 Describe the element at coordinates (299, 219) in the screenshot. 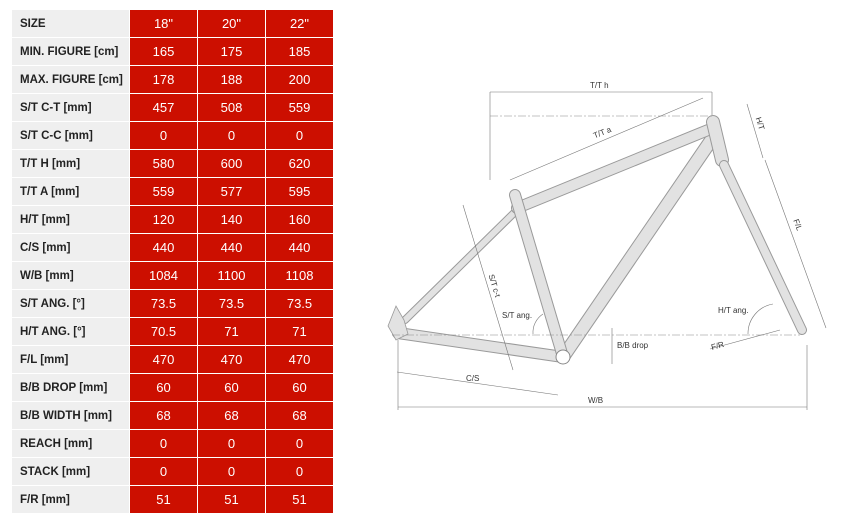

I see `value-cell: 160` at that location.